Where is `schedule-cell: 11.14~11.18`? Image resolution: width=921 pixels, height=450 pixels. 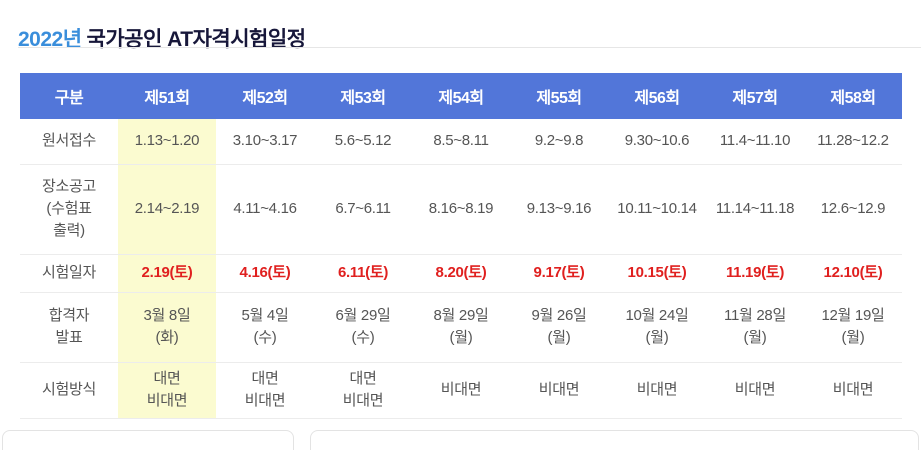
schedule-cell: 11.14~11.18 is located at coordinates (755, 209).